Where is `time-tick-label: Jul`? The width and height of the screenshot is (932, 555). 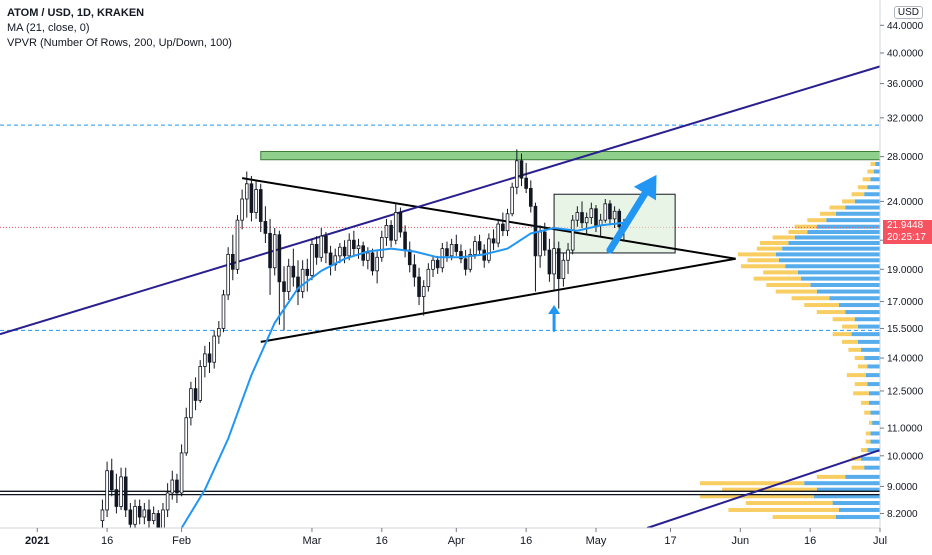 time-tick-label: Jul is located at coordinates (880, 541).